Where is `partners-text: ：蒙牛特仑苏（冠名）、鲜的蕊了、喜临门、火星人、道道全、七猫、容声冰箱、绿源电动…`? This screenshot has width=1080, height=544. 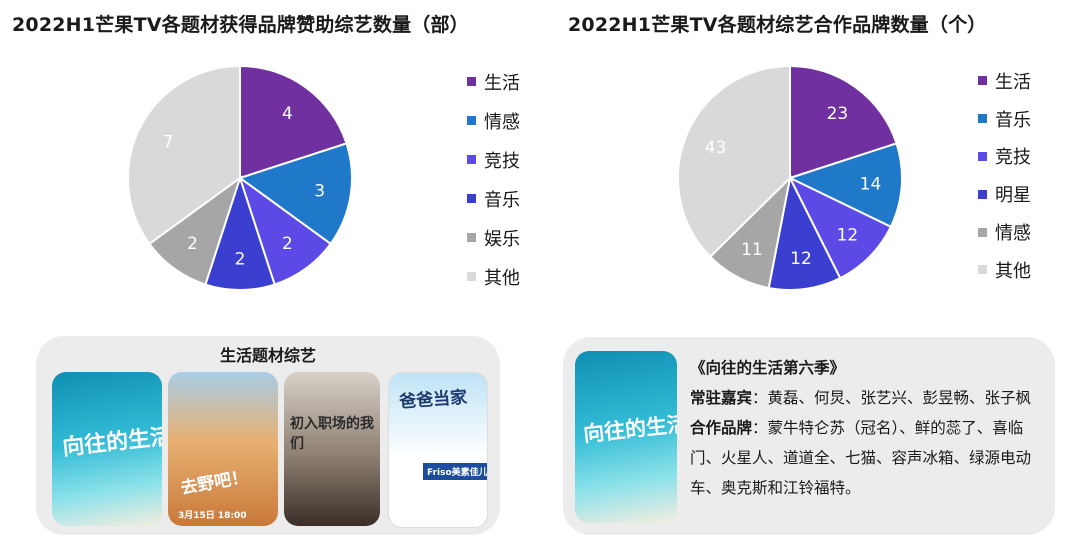 partners-text: ：蒙牛特仑苏（冠名）、鲜的蕊了、喜临门、火星人、道道全、七猫、容声冰箱、绿源电动… is located at coordinates (861, 458).